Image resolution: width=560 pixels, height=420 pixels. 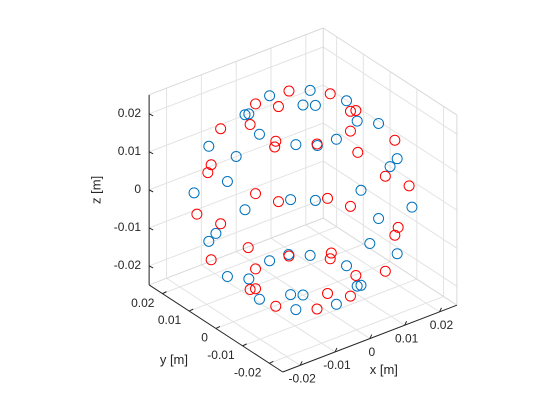 I want to click on z-tick-label: 0.01, so click(x=130, y=151).